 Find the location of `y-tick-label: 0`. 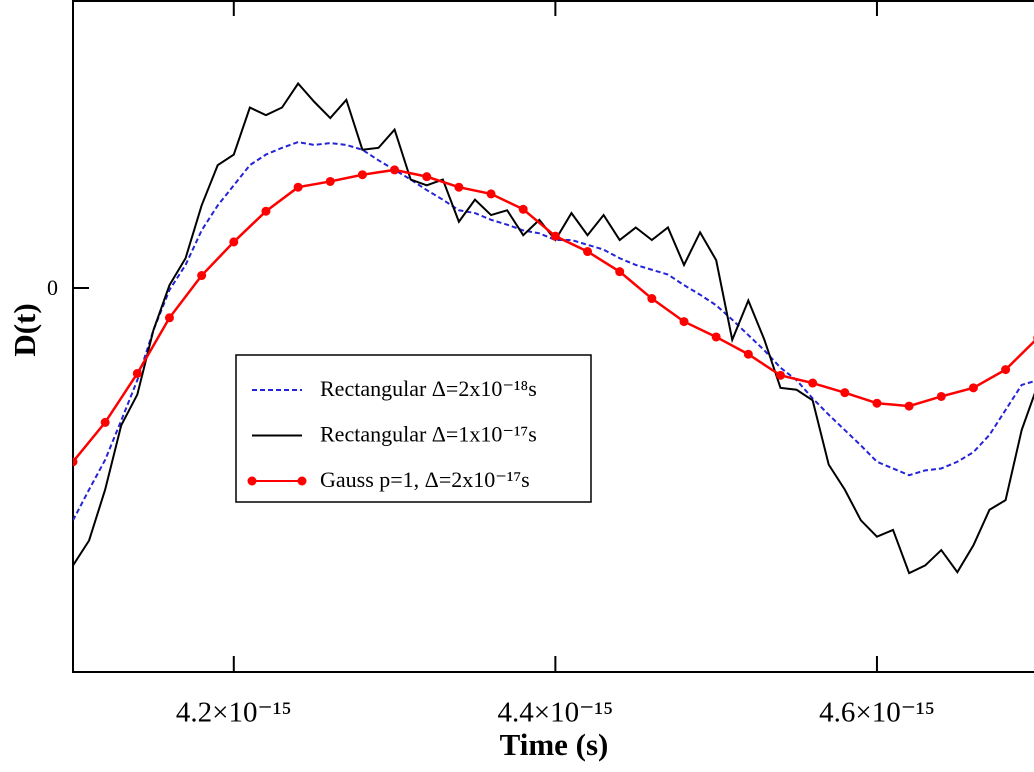

y-tick-label: 0 is located at coordinates (52, 287).